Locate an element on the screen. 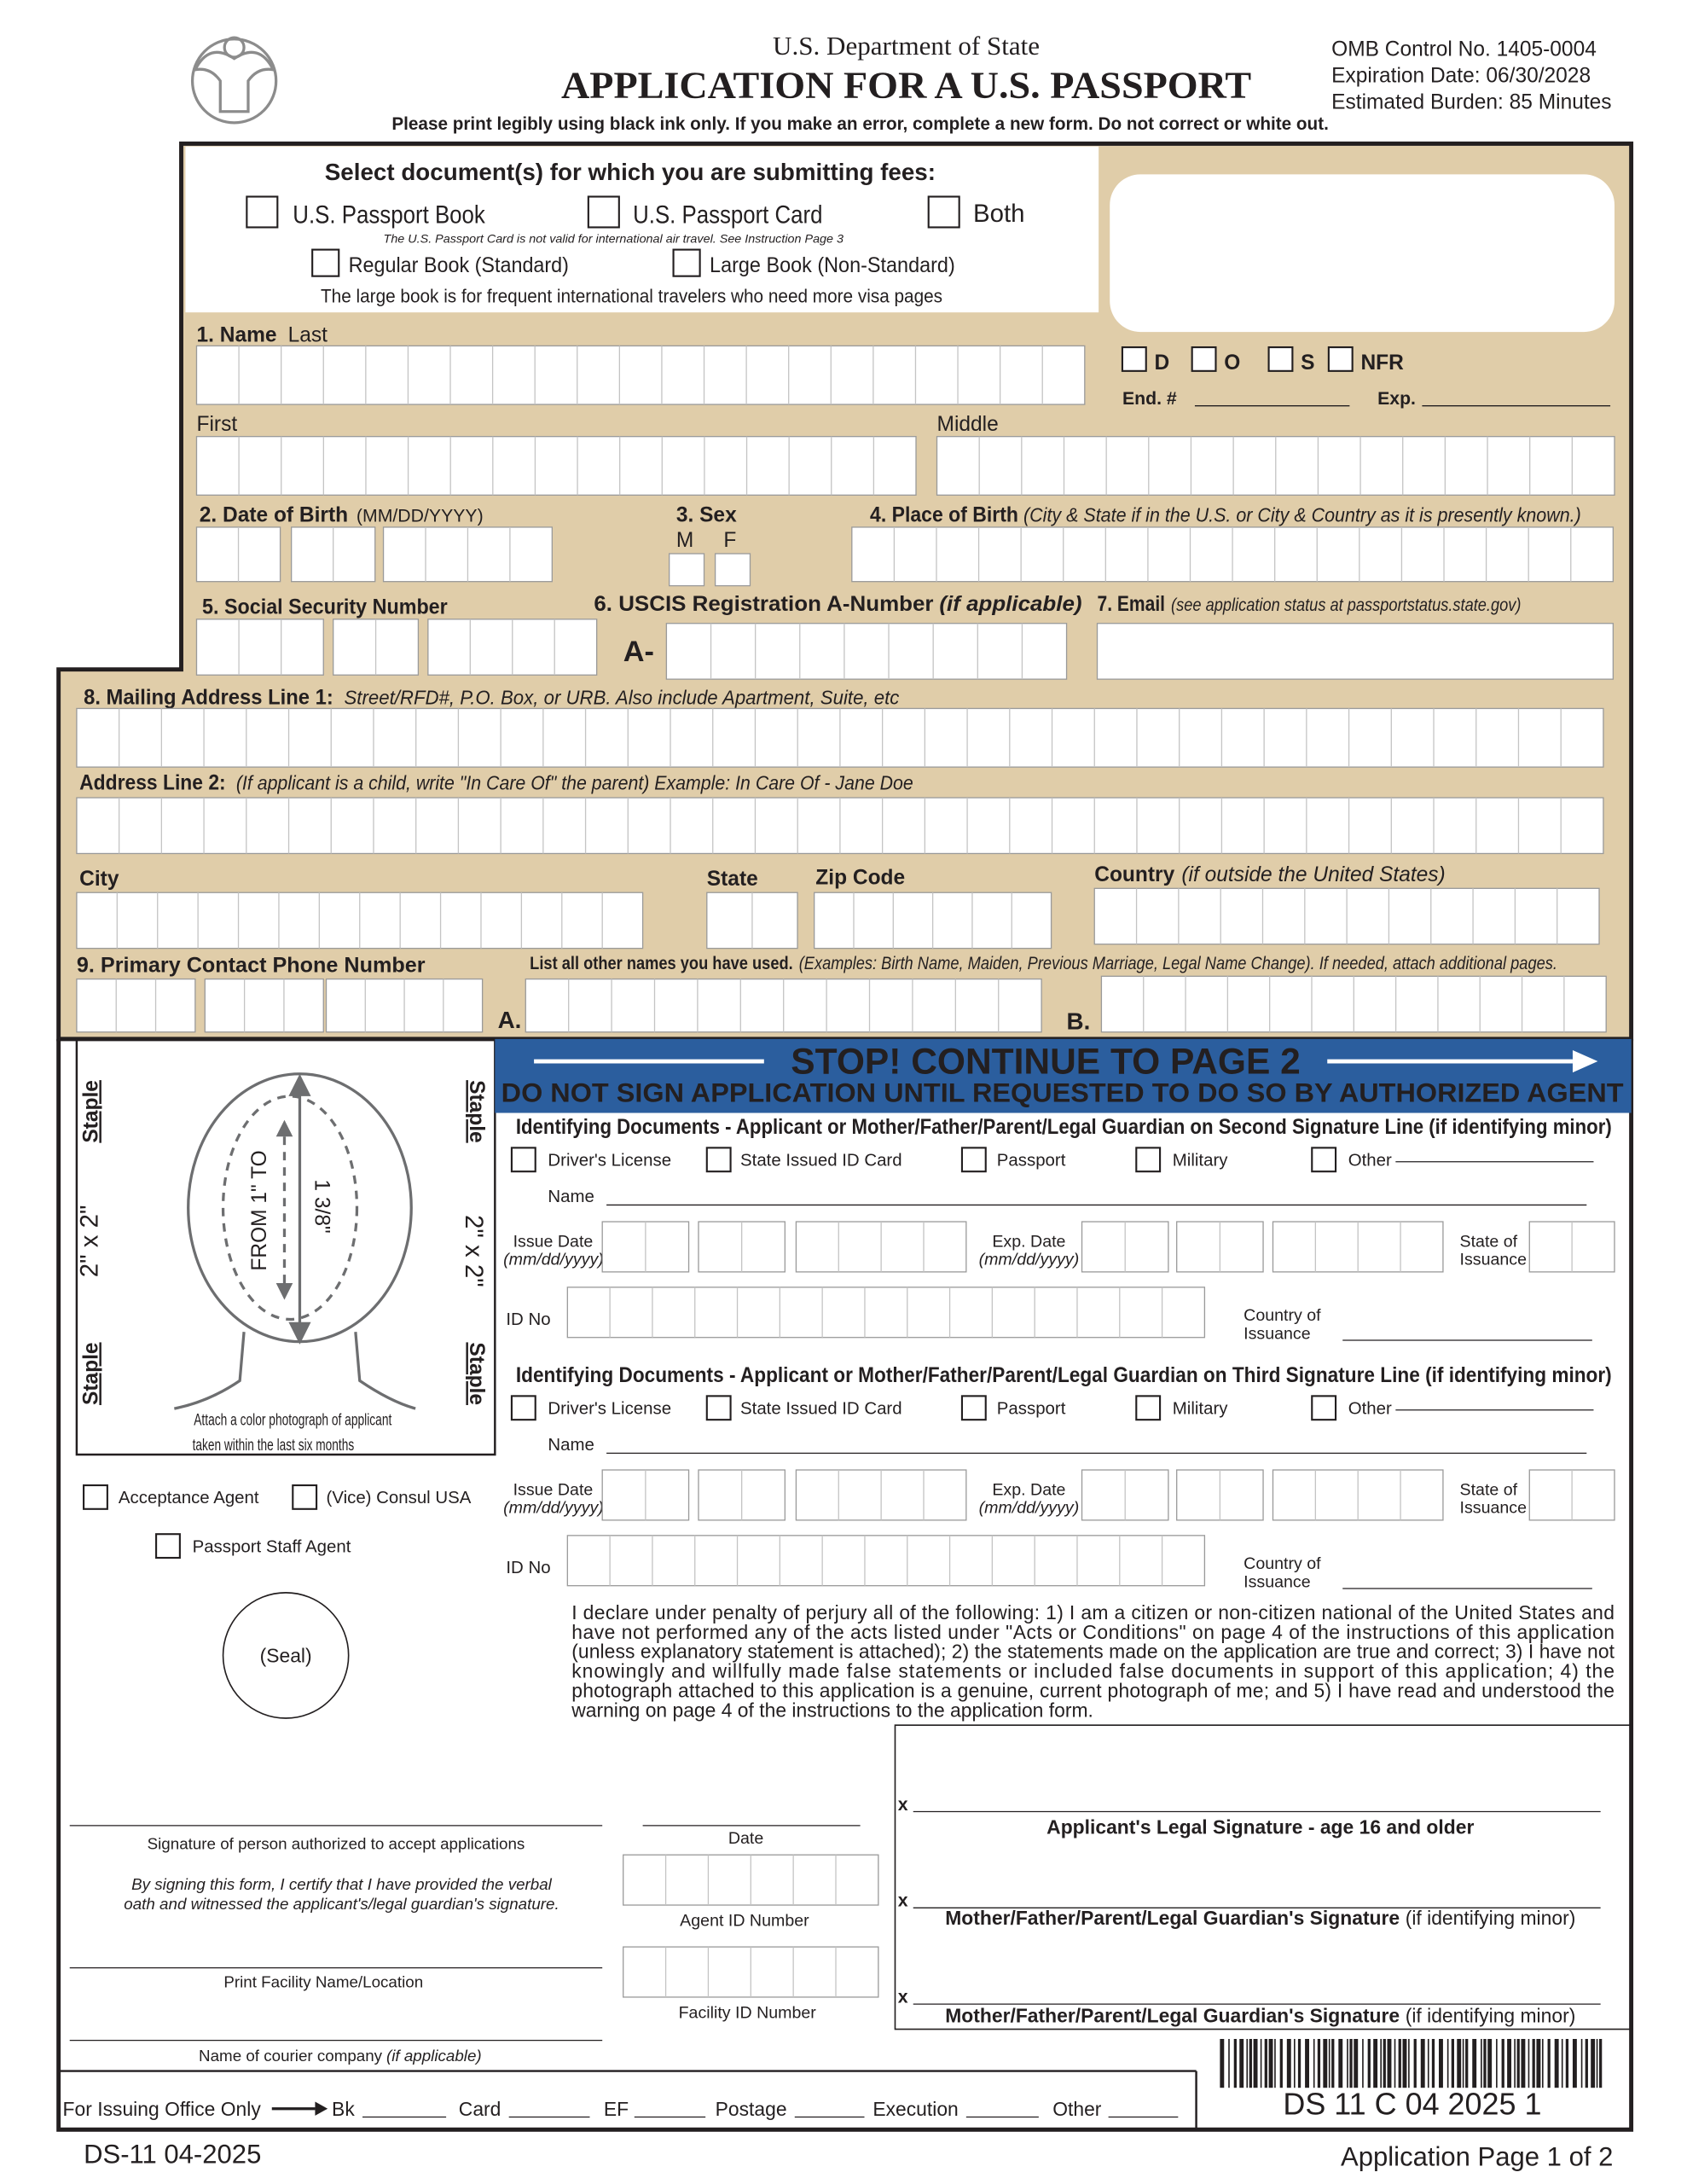 Image resolution: width=1687 pixels, height=2184 pixels. label: Other is located at coordinates (1370, 1161).